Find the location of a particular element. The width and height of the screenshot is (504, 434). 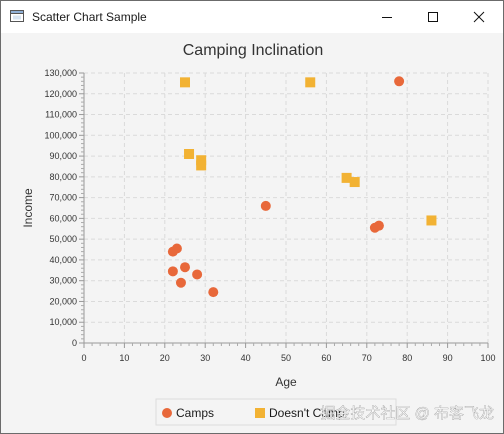

close-icon is located at coordinates (479, 17).